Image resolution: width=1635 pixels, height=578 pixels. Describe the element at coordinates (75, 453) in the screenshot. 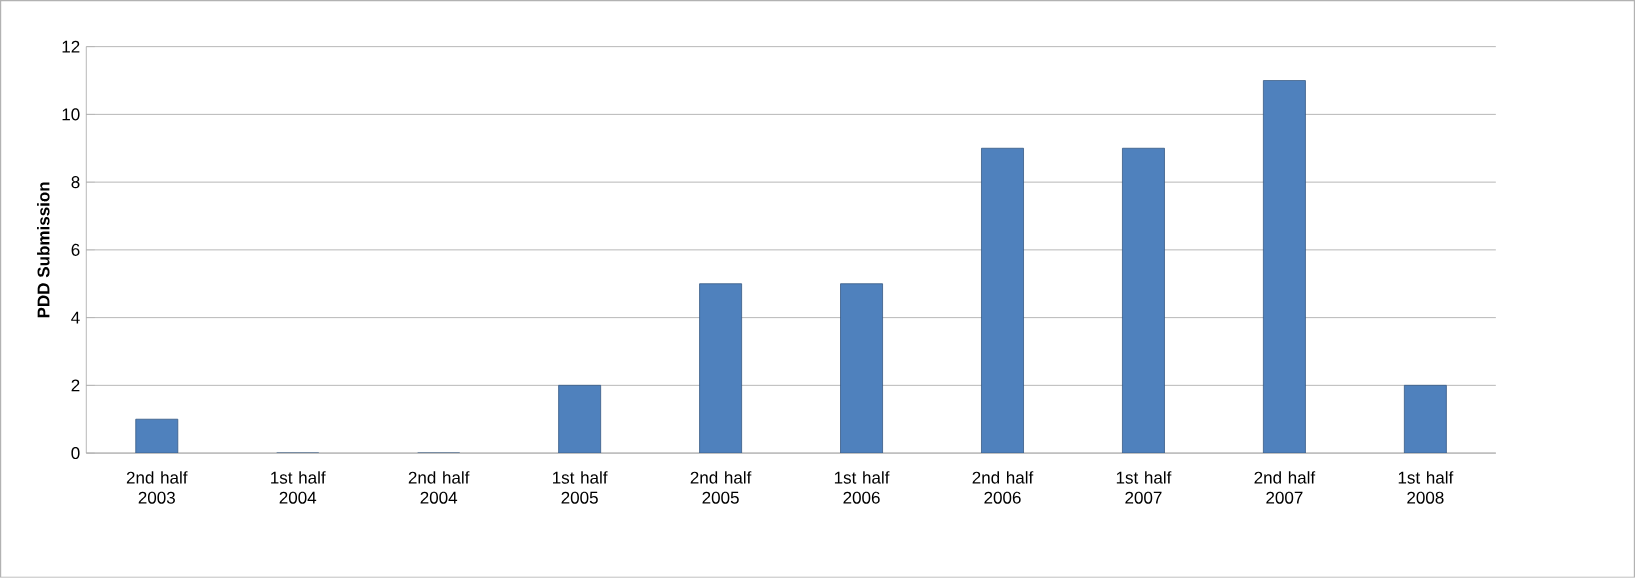

I see `y-tick-label: 0` at that location.